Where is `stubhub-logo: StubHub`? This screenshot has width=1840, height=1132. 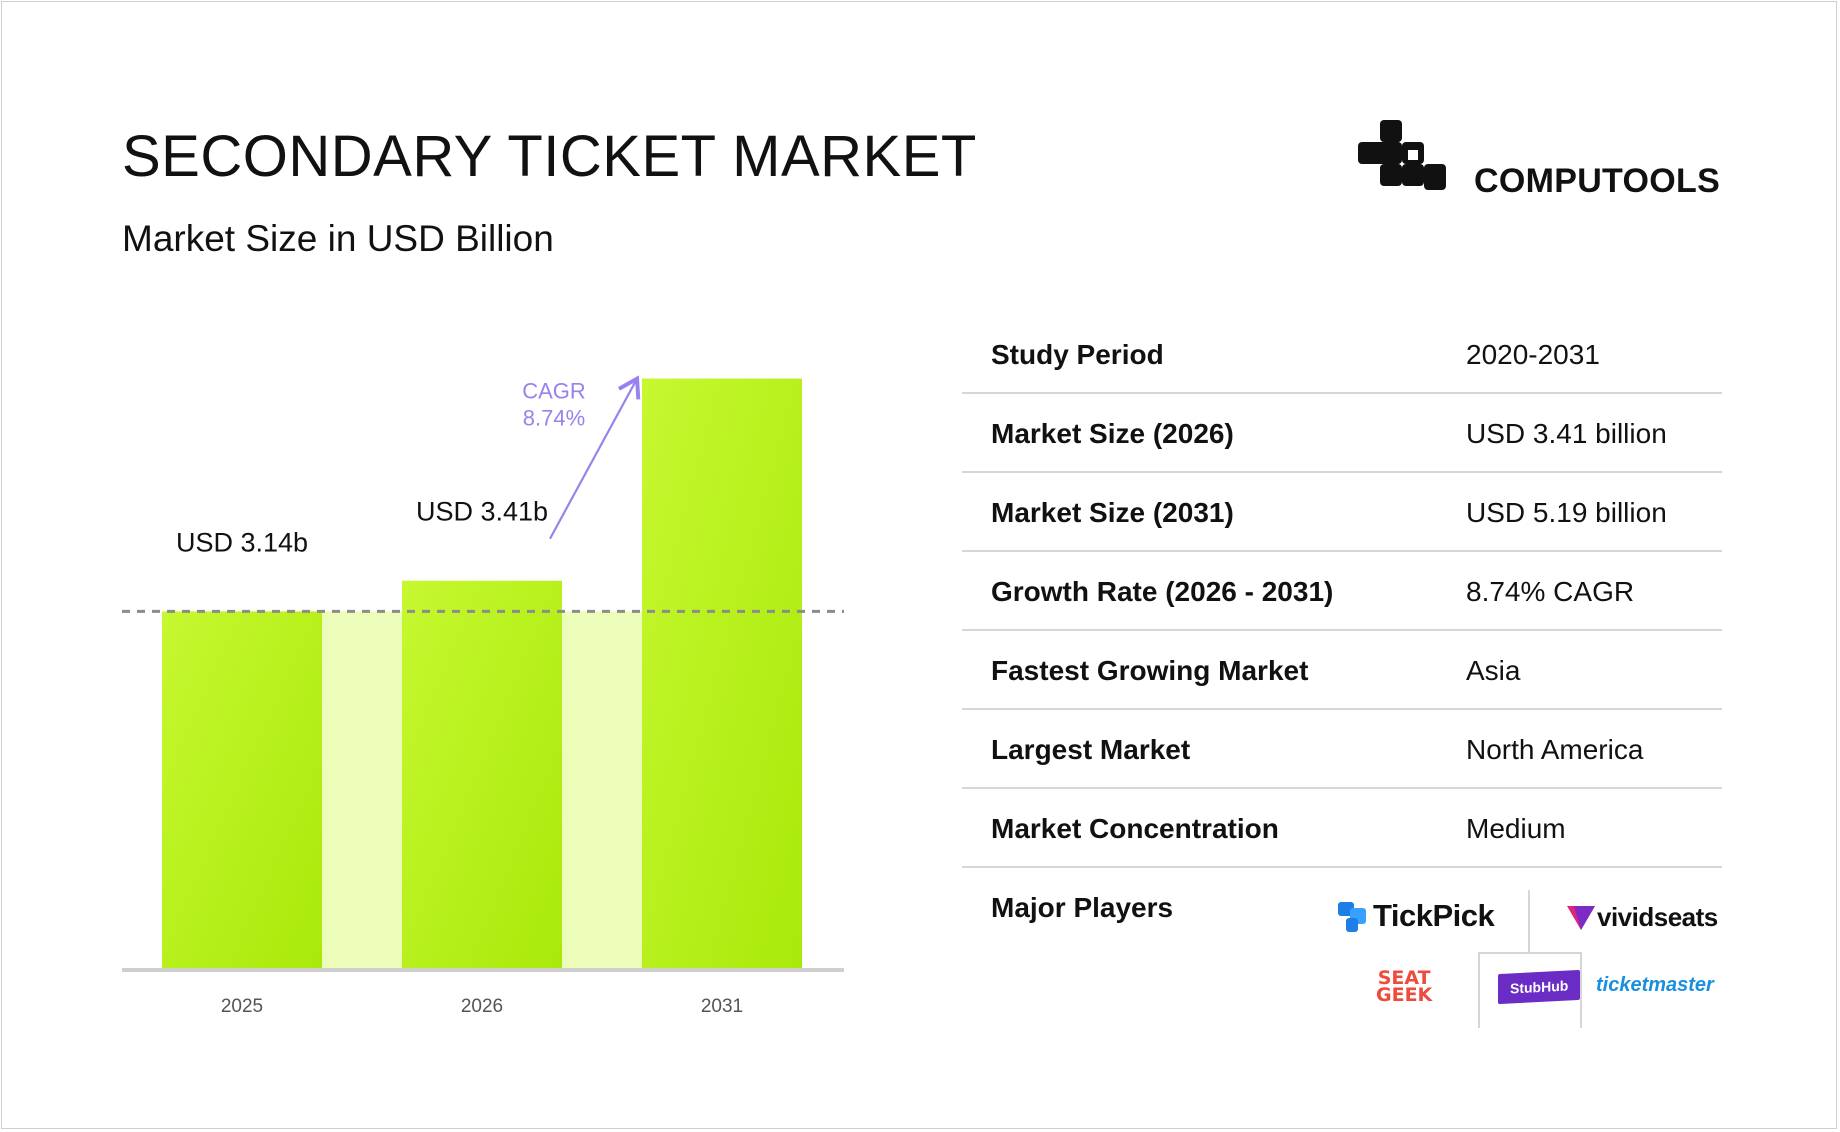
stubhub-logo: StubHub is located at coordinates (1539, 987).